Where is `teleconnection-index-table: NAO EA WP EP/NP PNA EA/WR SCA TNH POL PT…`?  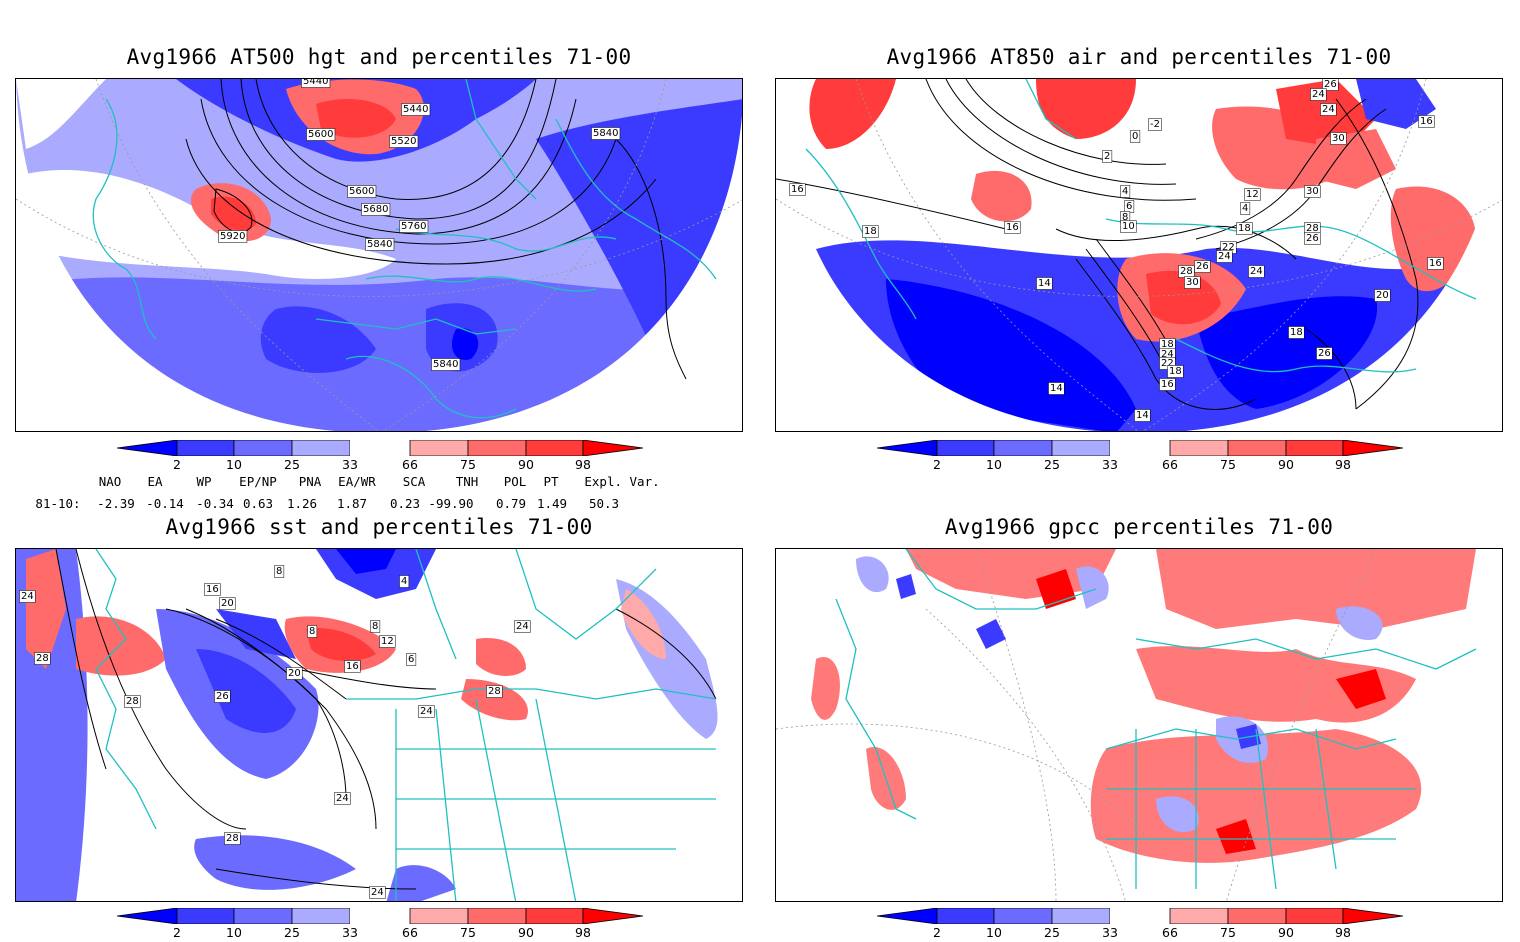
teleconnection-index-table: NAO EA WP EP/NP PNA EA/WR SCA TNH POL PT… is located at coordinates (380, 494).